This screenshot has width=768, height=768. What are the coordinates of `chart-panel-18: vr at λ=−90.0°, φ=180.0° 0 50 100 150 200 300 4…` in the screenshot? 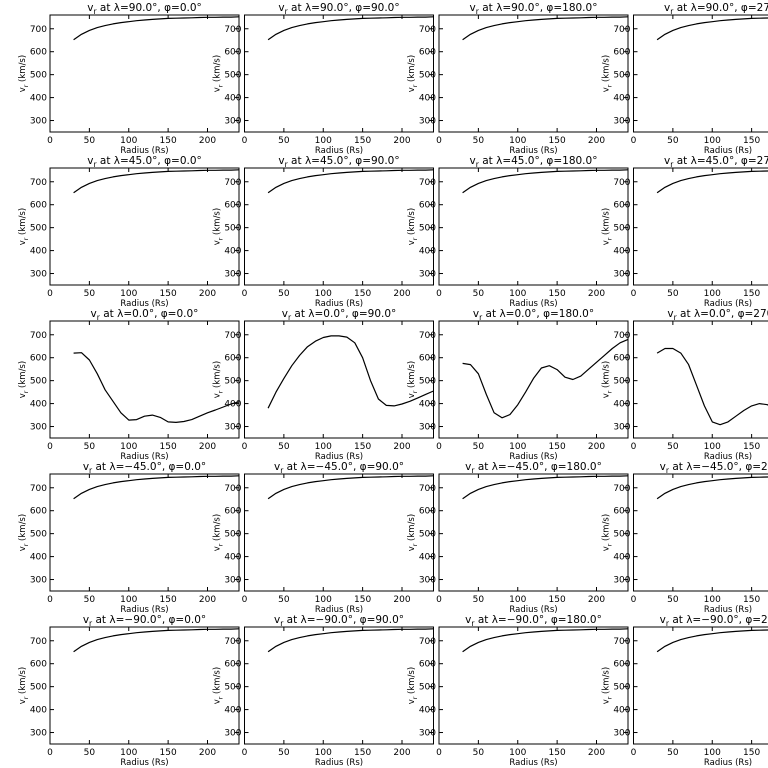 It's located at (518, 691).